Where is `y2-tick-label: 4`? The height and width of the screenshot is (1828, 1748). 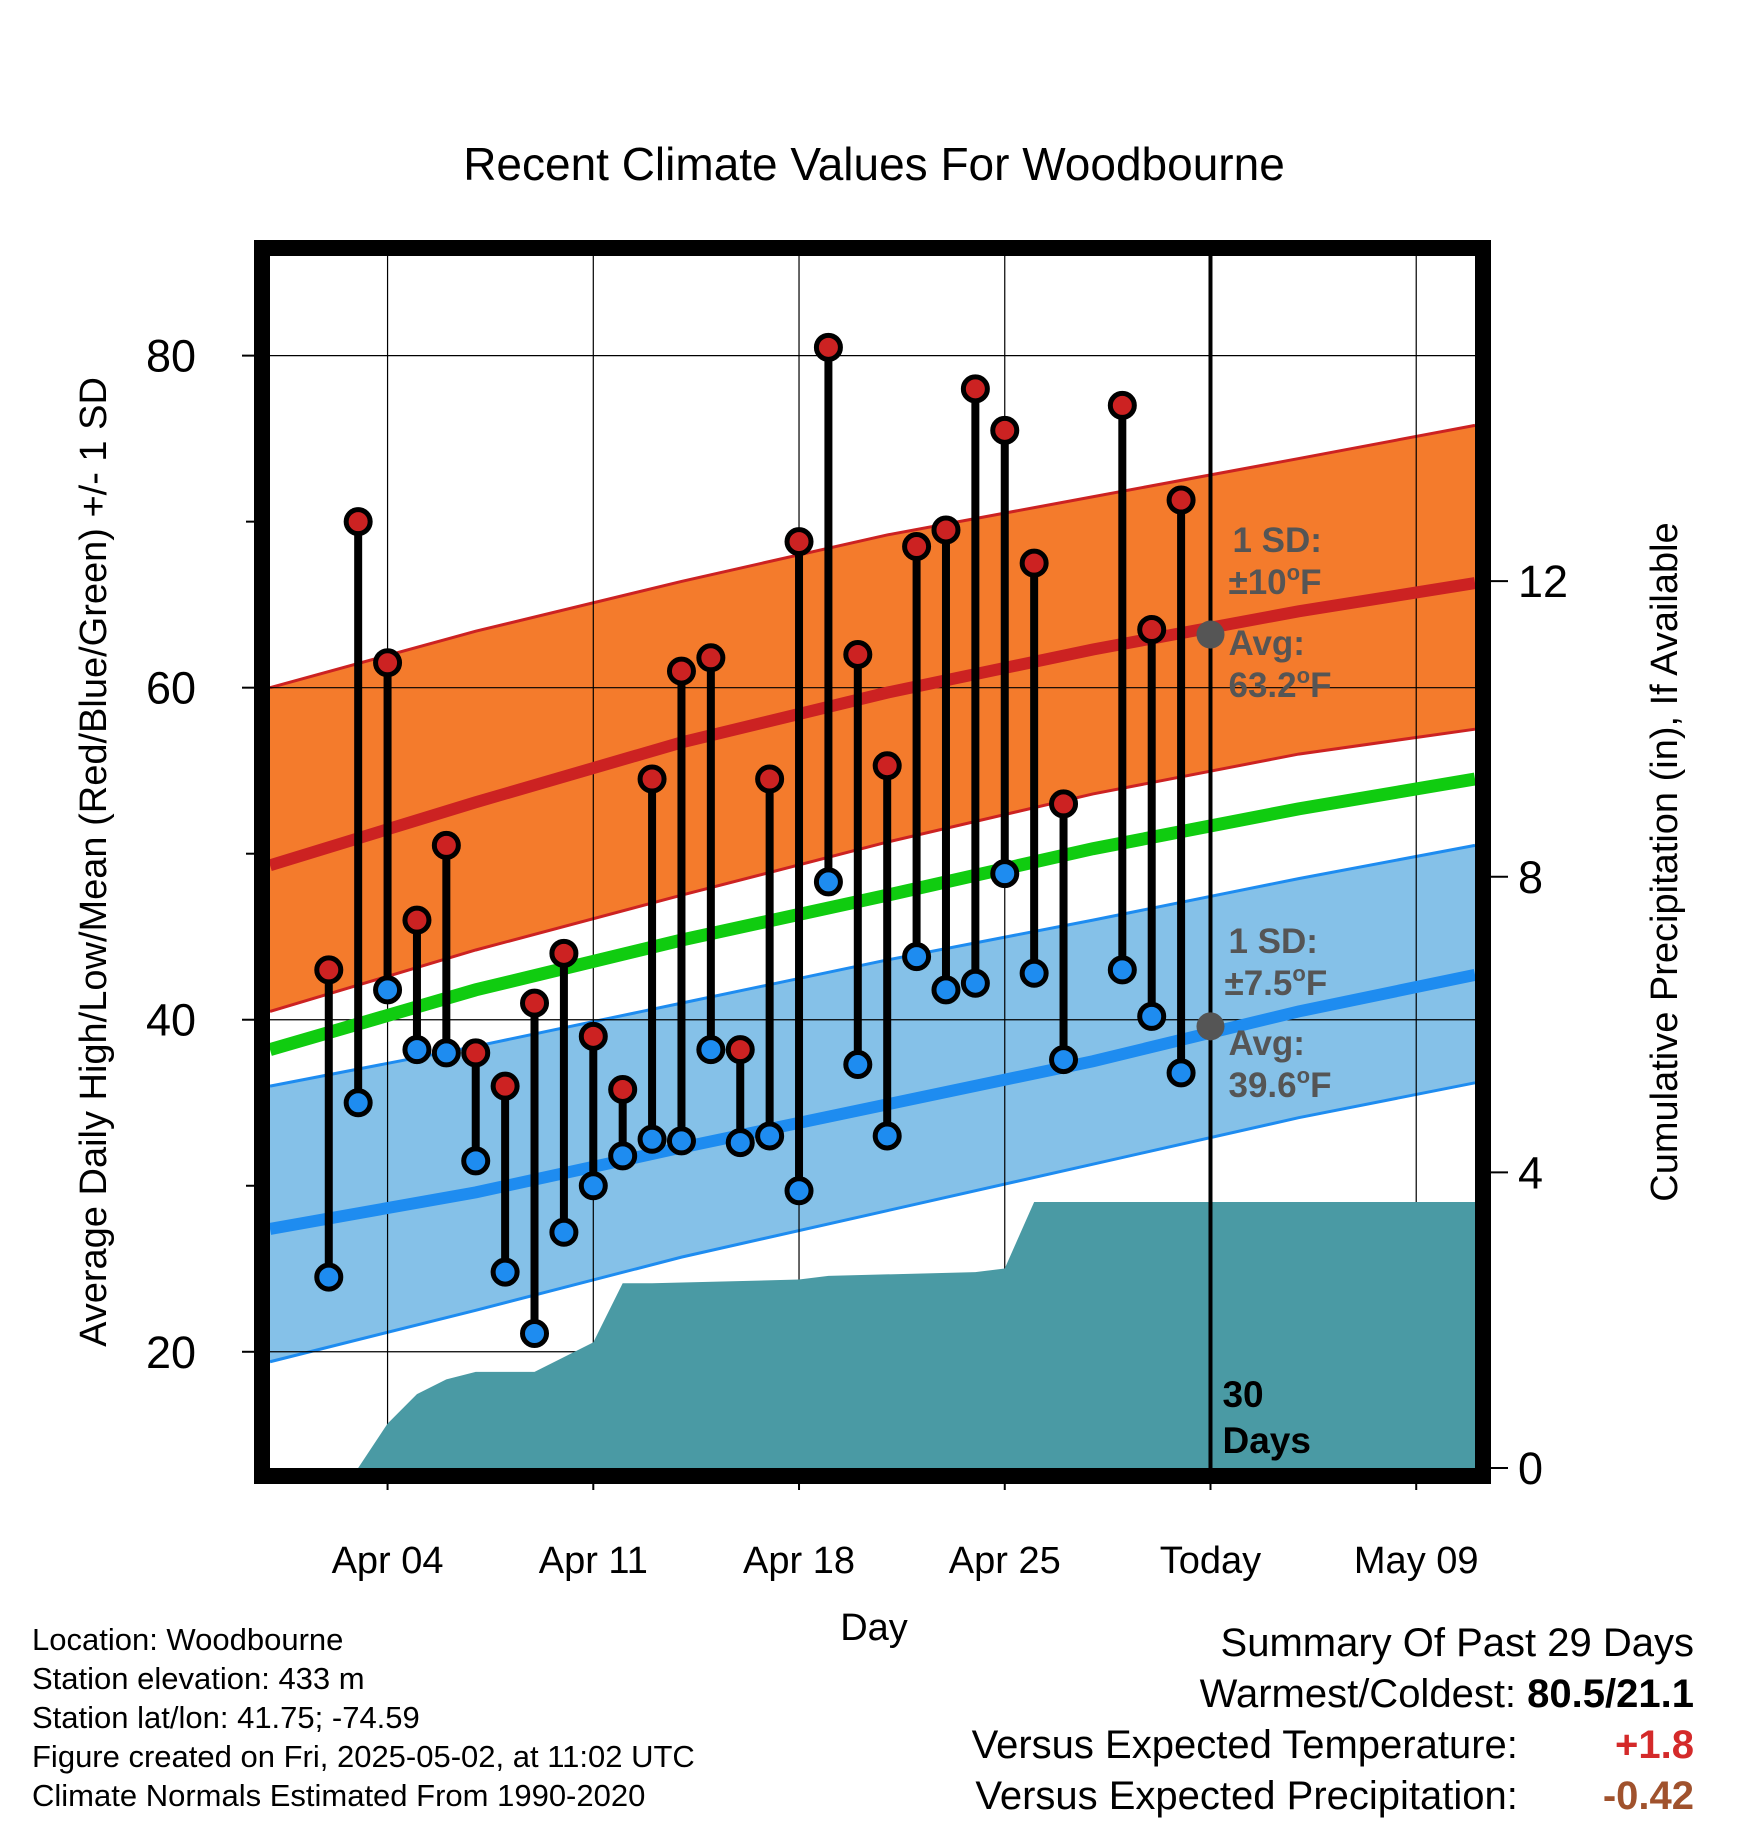 y2-tick-label: 4 is located at coordinates (1530, 1172).